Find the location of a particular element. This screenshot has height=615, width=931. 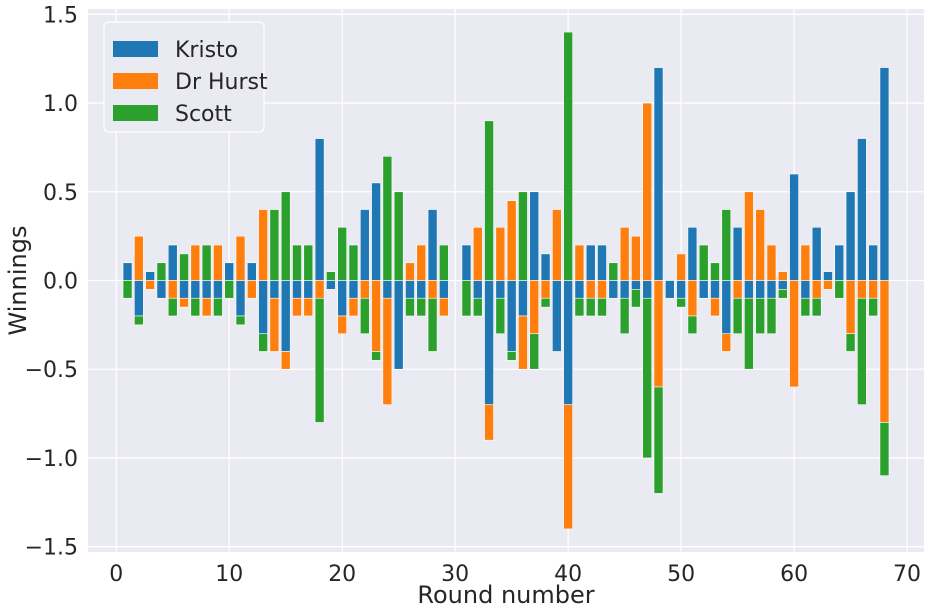

x-tick-label: 30 is located at coordinates (455, 574).